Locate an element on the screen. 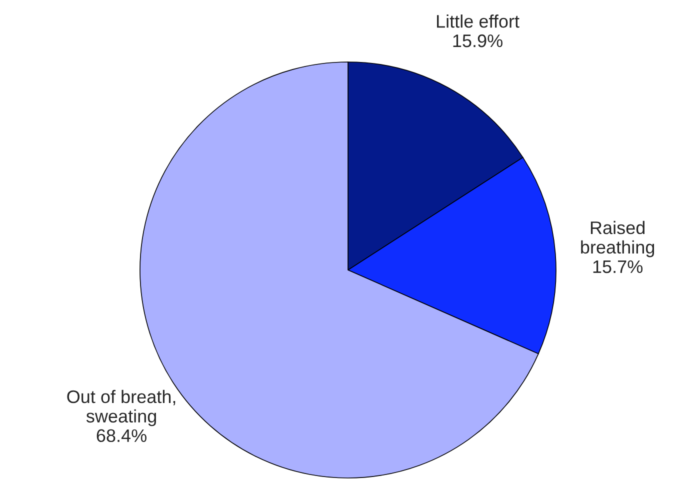  slice-label: Out of breath, sweating is located at coordinates (121, 408).